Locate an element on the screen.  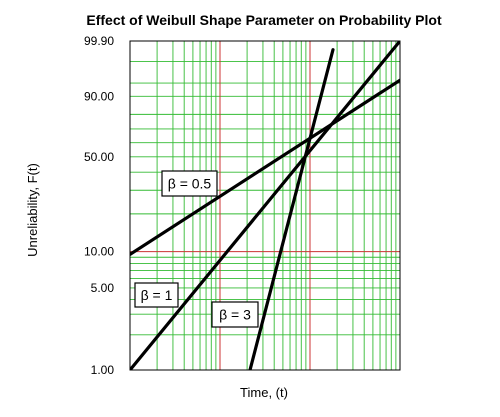
series-label: β = 0.5 is located at coordinates (190, 184).